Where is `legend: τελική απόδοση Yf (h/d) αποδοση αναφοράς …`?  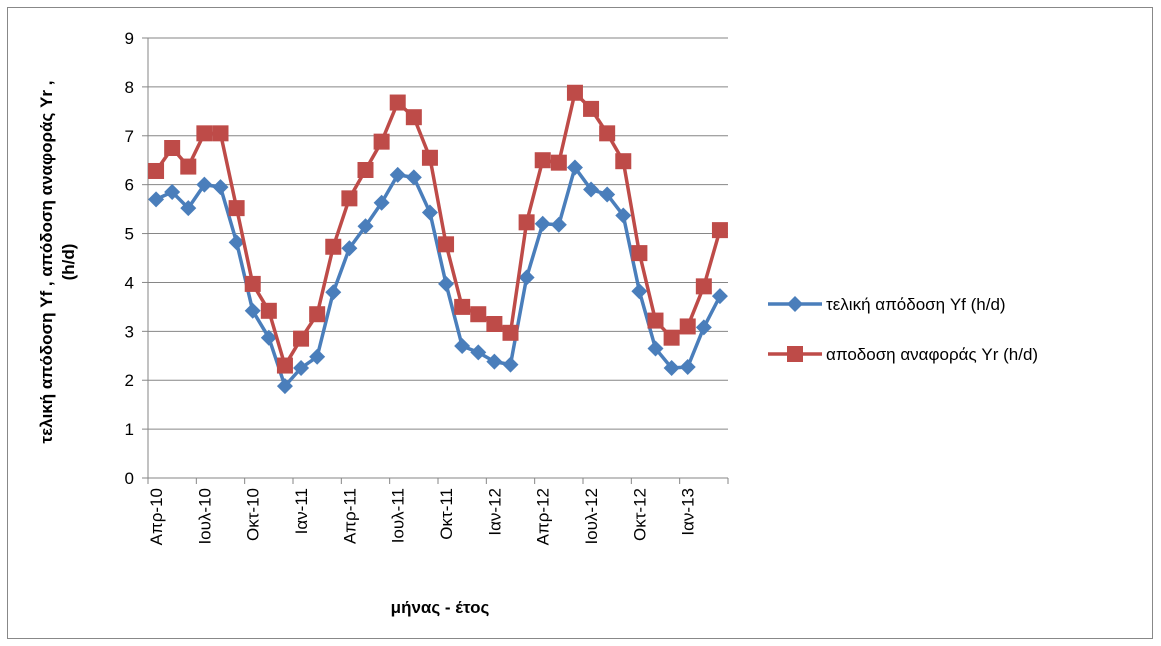
legend: τελική απόδοση Yf (h/d) αποδοση αναφοράς … is located at coordinates (903, 329).